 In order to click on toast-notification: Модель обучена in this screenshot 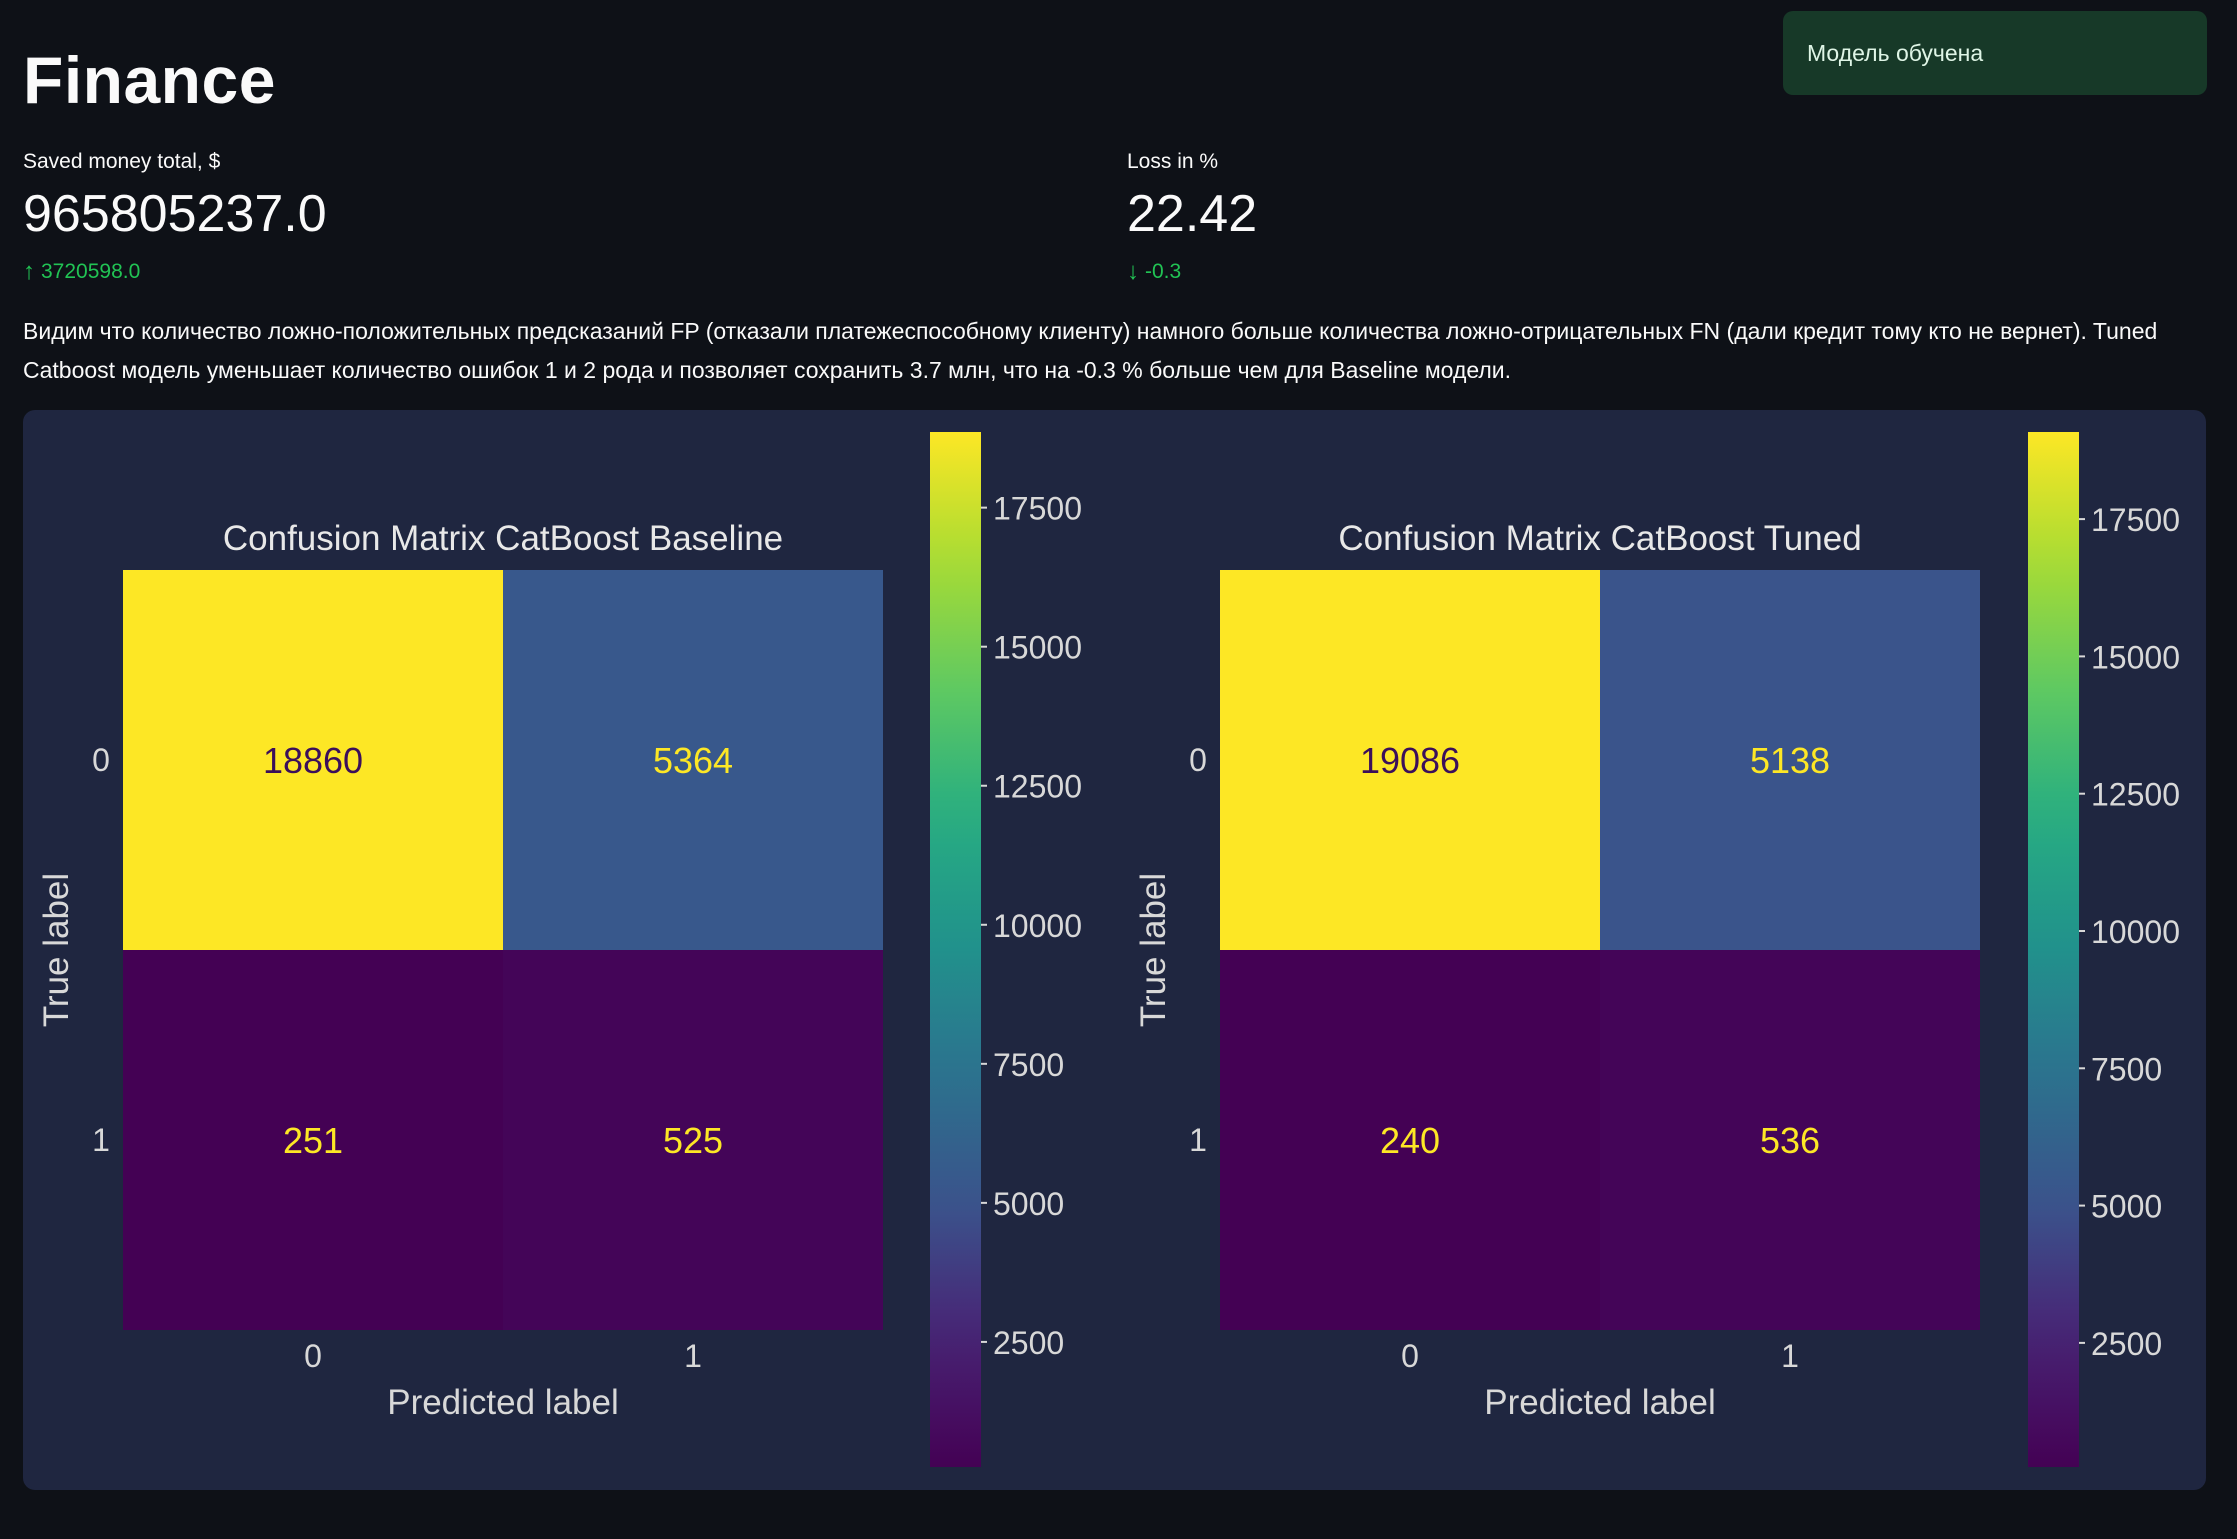, I will do `click(1995, 53)`.